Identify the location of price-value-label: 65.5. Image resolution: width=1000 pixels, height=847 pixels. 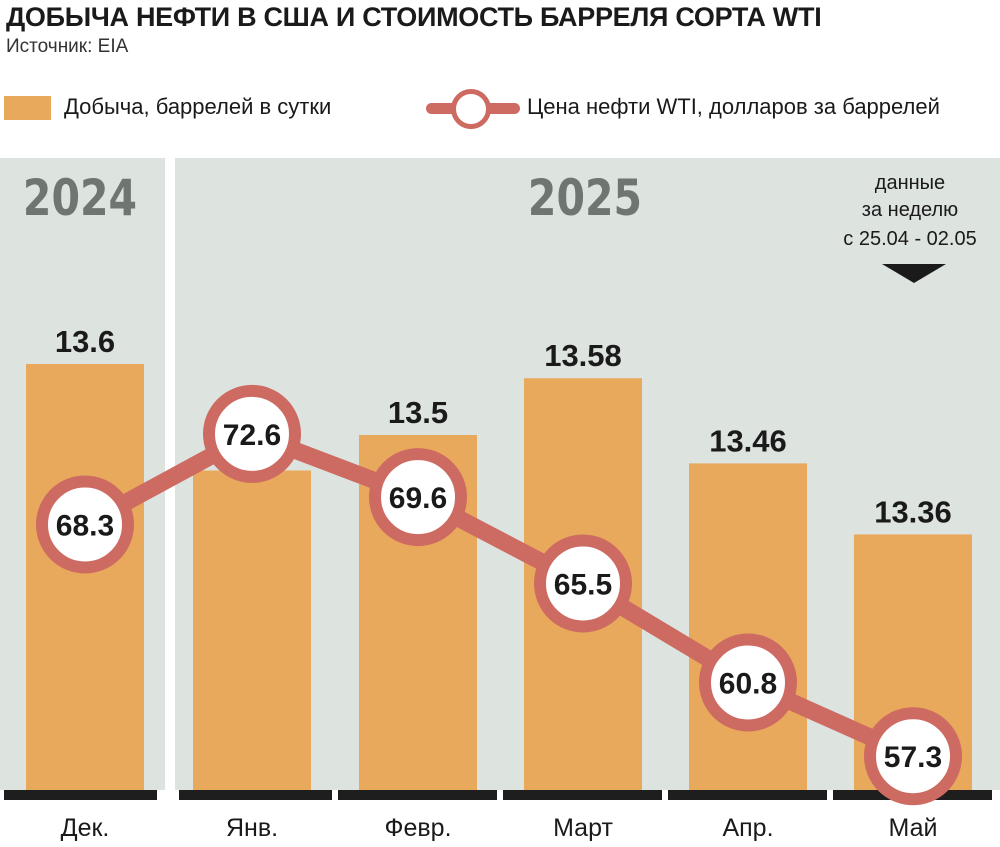
(583, 584).